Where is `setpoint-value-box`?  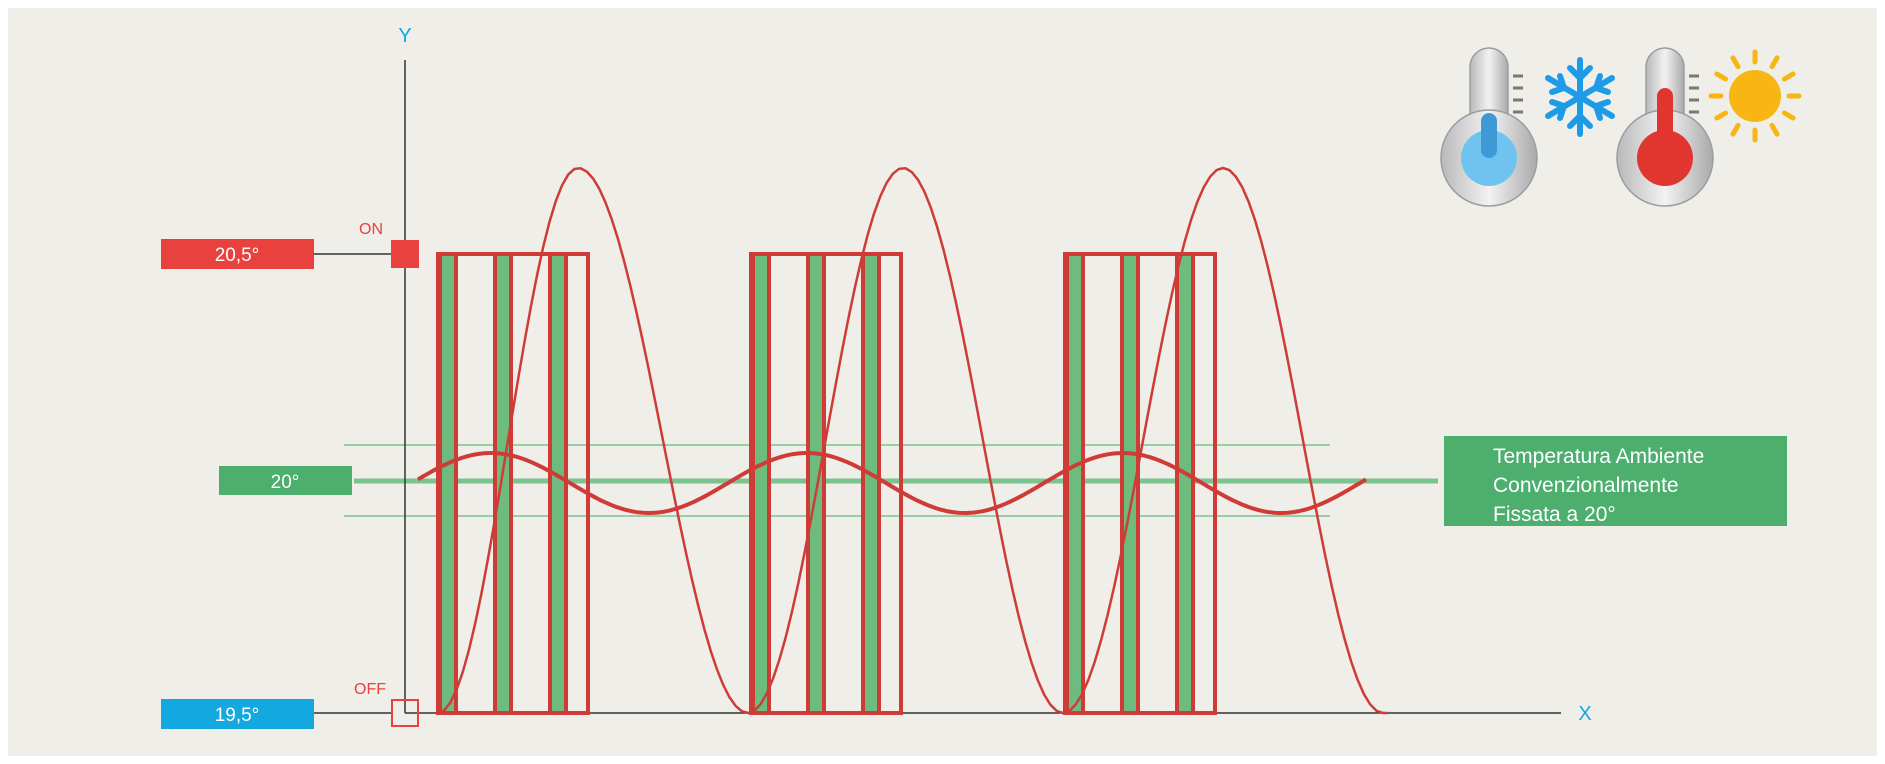
setpoint-value-box is located at coordinates (285, 480).